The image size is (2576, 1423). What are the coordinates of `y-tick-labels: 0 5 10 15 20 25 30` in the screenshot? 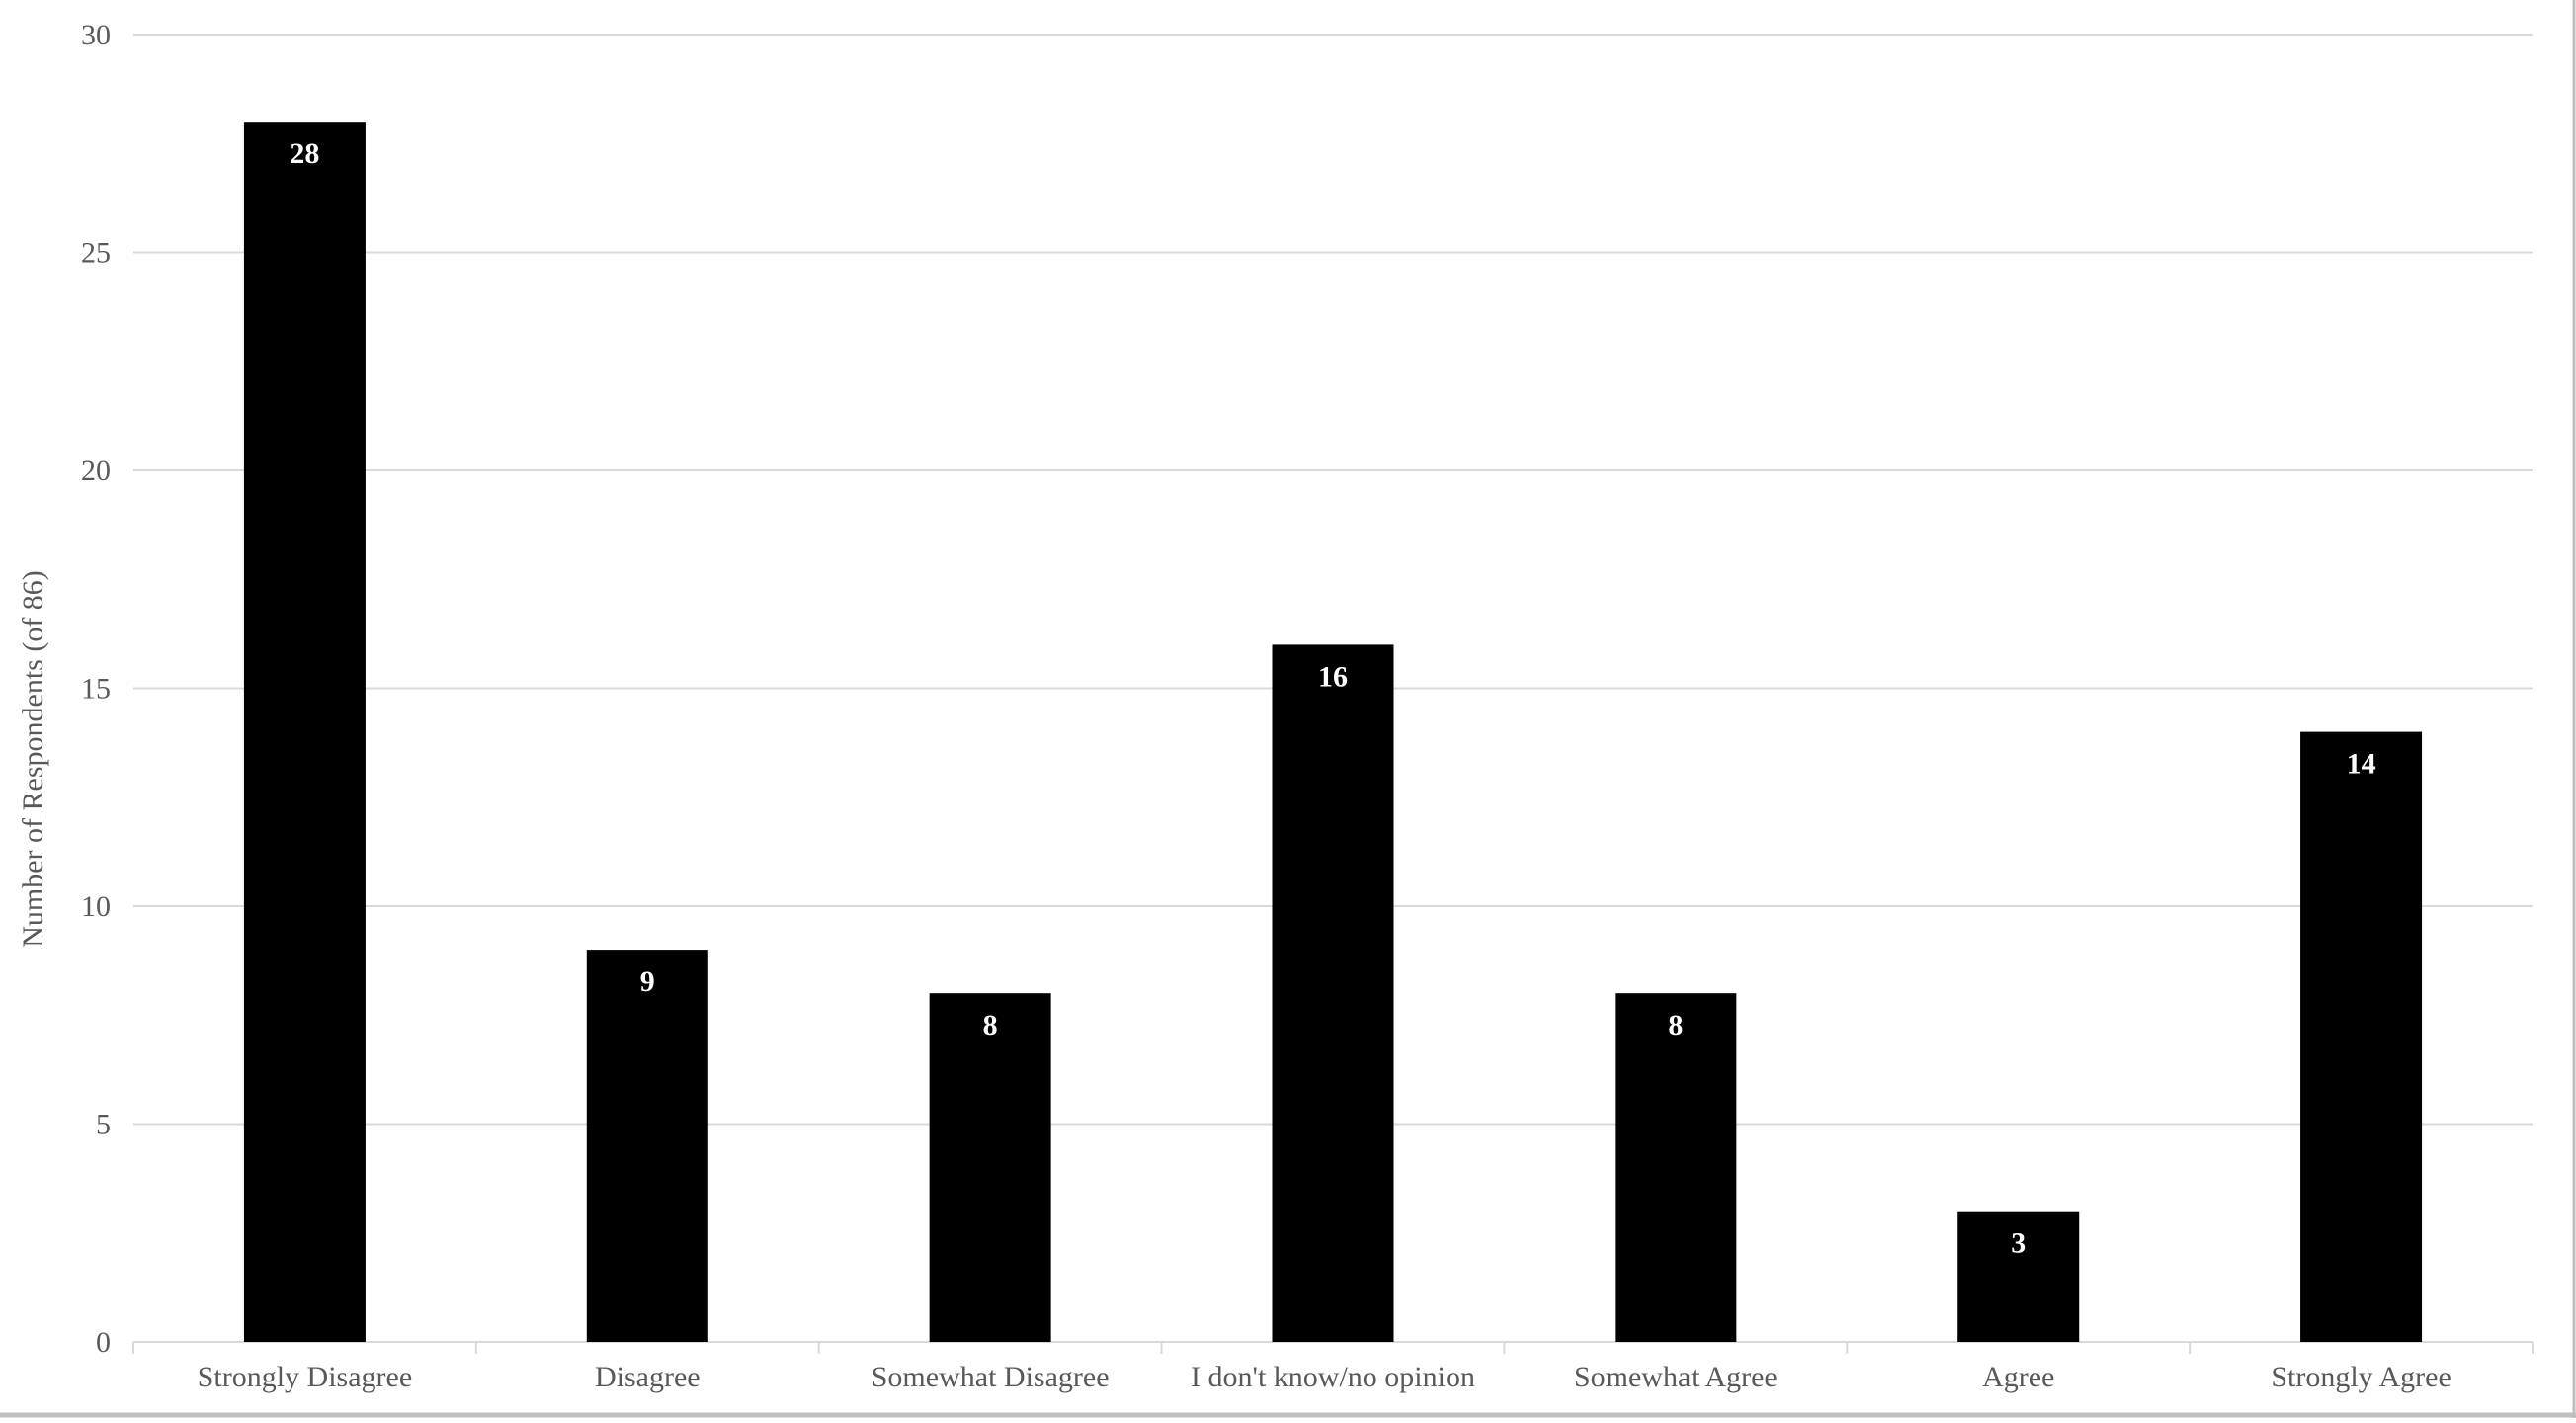 It's located at (96, 689).